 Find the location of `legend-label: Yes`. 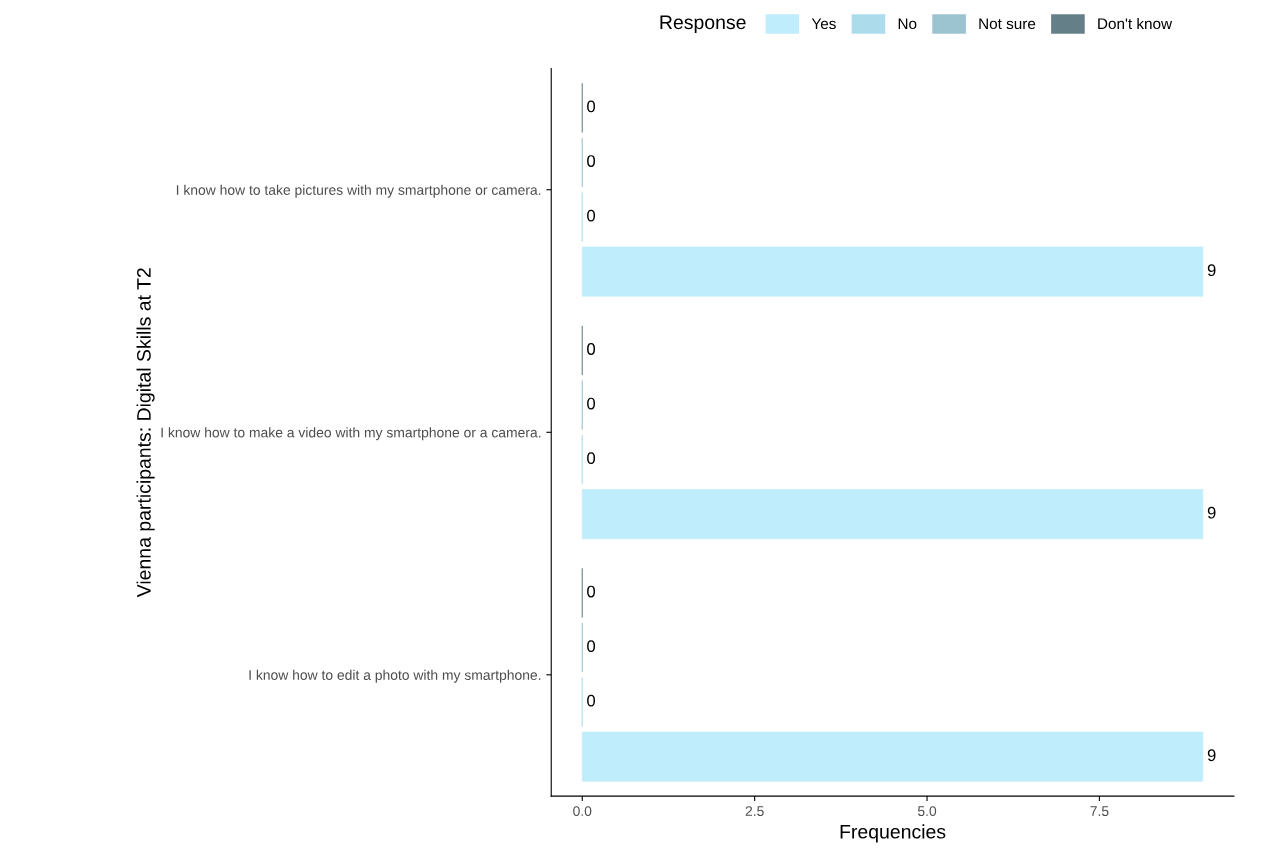

legend-label: Yes is located at coordinates (823, 24).